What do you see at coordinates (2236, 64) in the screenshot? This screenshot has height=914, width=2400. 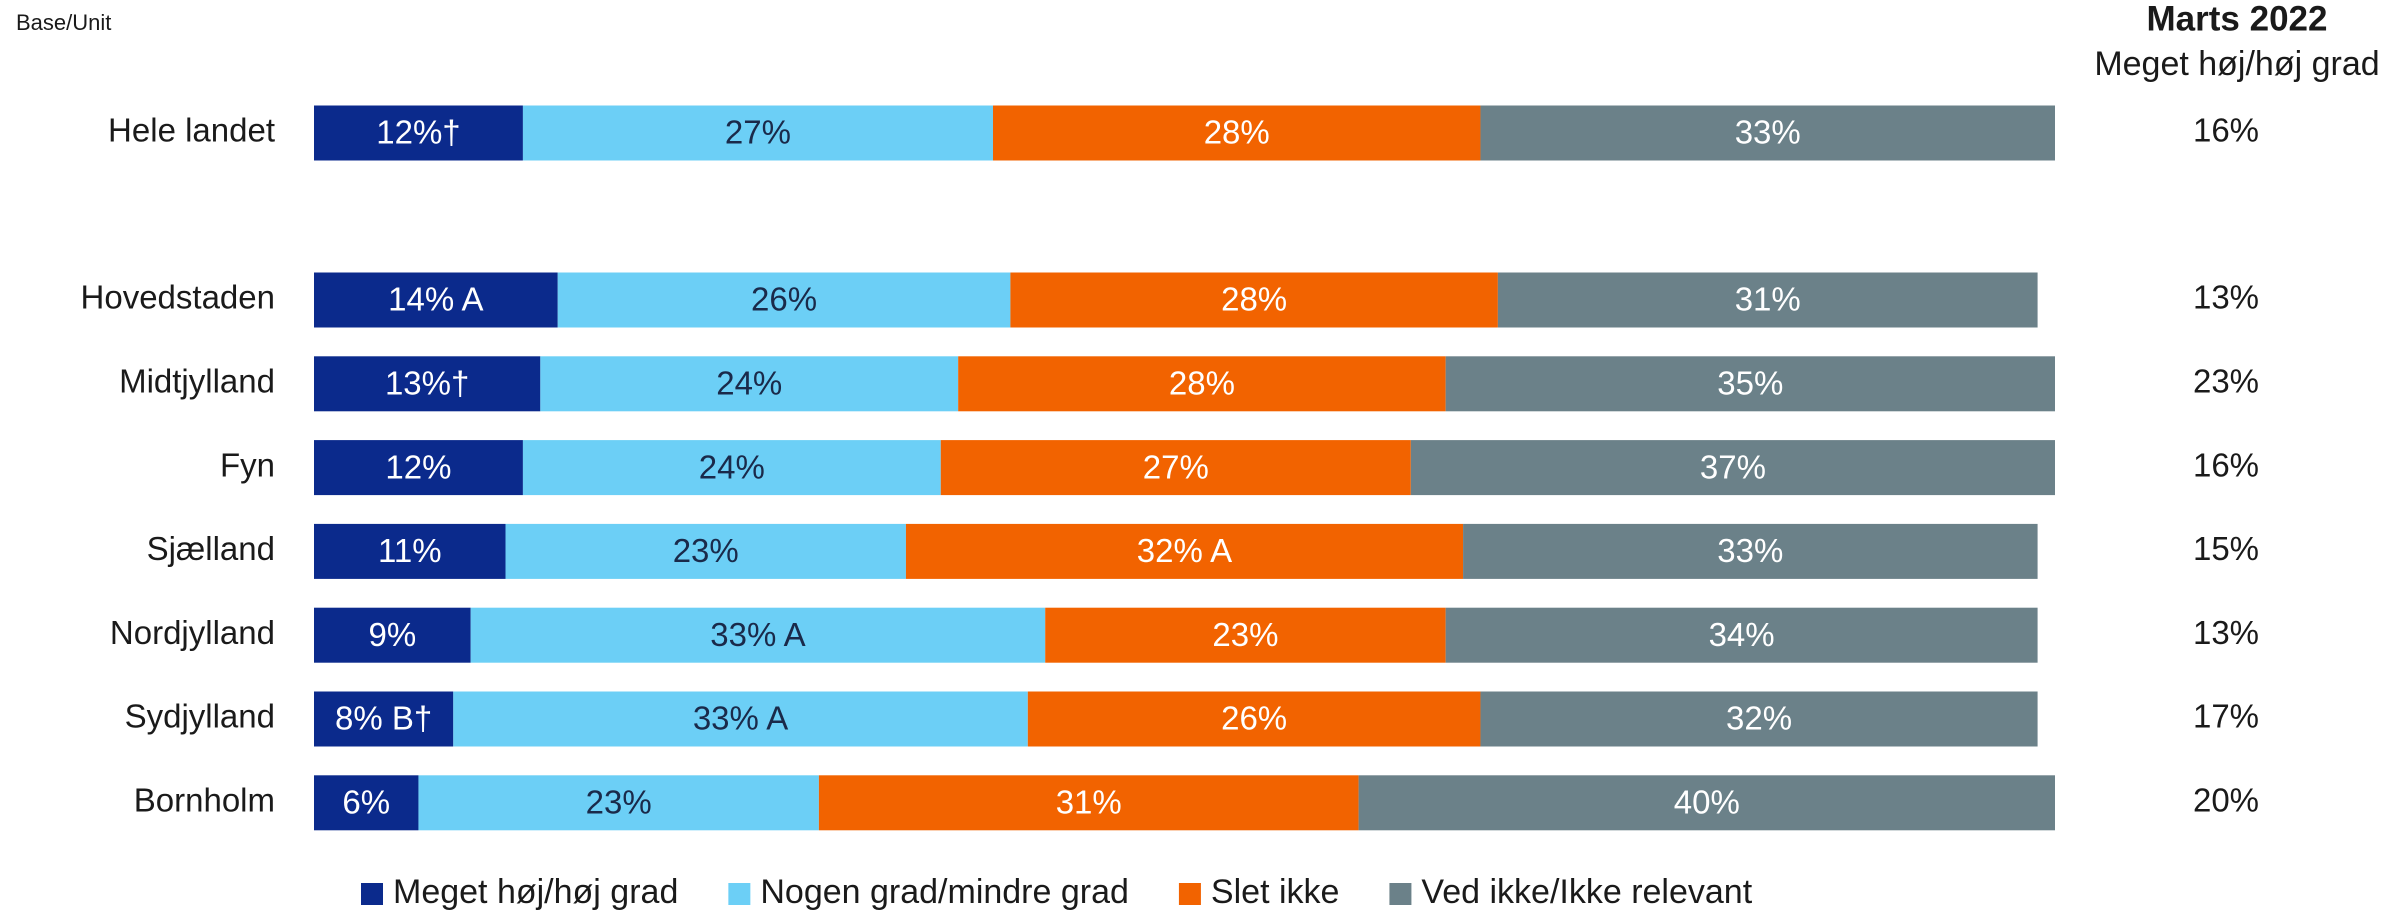 I see `side-column-subtitle: Meget høj/høj grad` at bounding box center [2236, 64].